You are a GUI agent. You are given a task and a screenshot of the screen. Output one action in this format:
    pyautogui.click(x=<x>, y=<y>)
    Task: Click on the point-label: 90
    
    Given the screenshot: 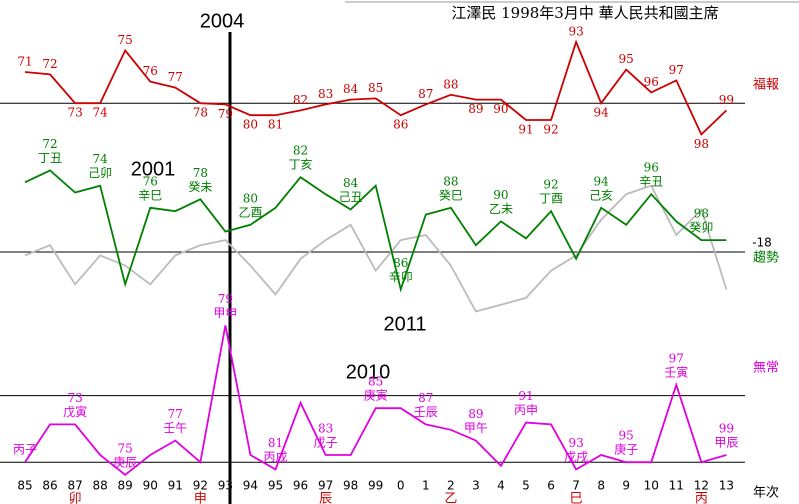 What is the action you would take?
    pyautogui.click(x=500, y=195)
    